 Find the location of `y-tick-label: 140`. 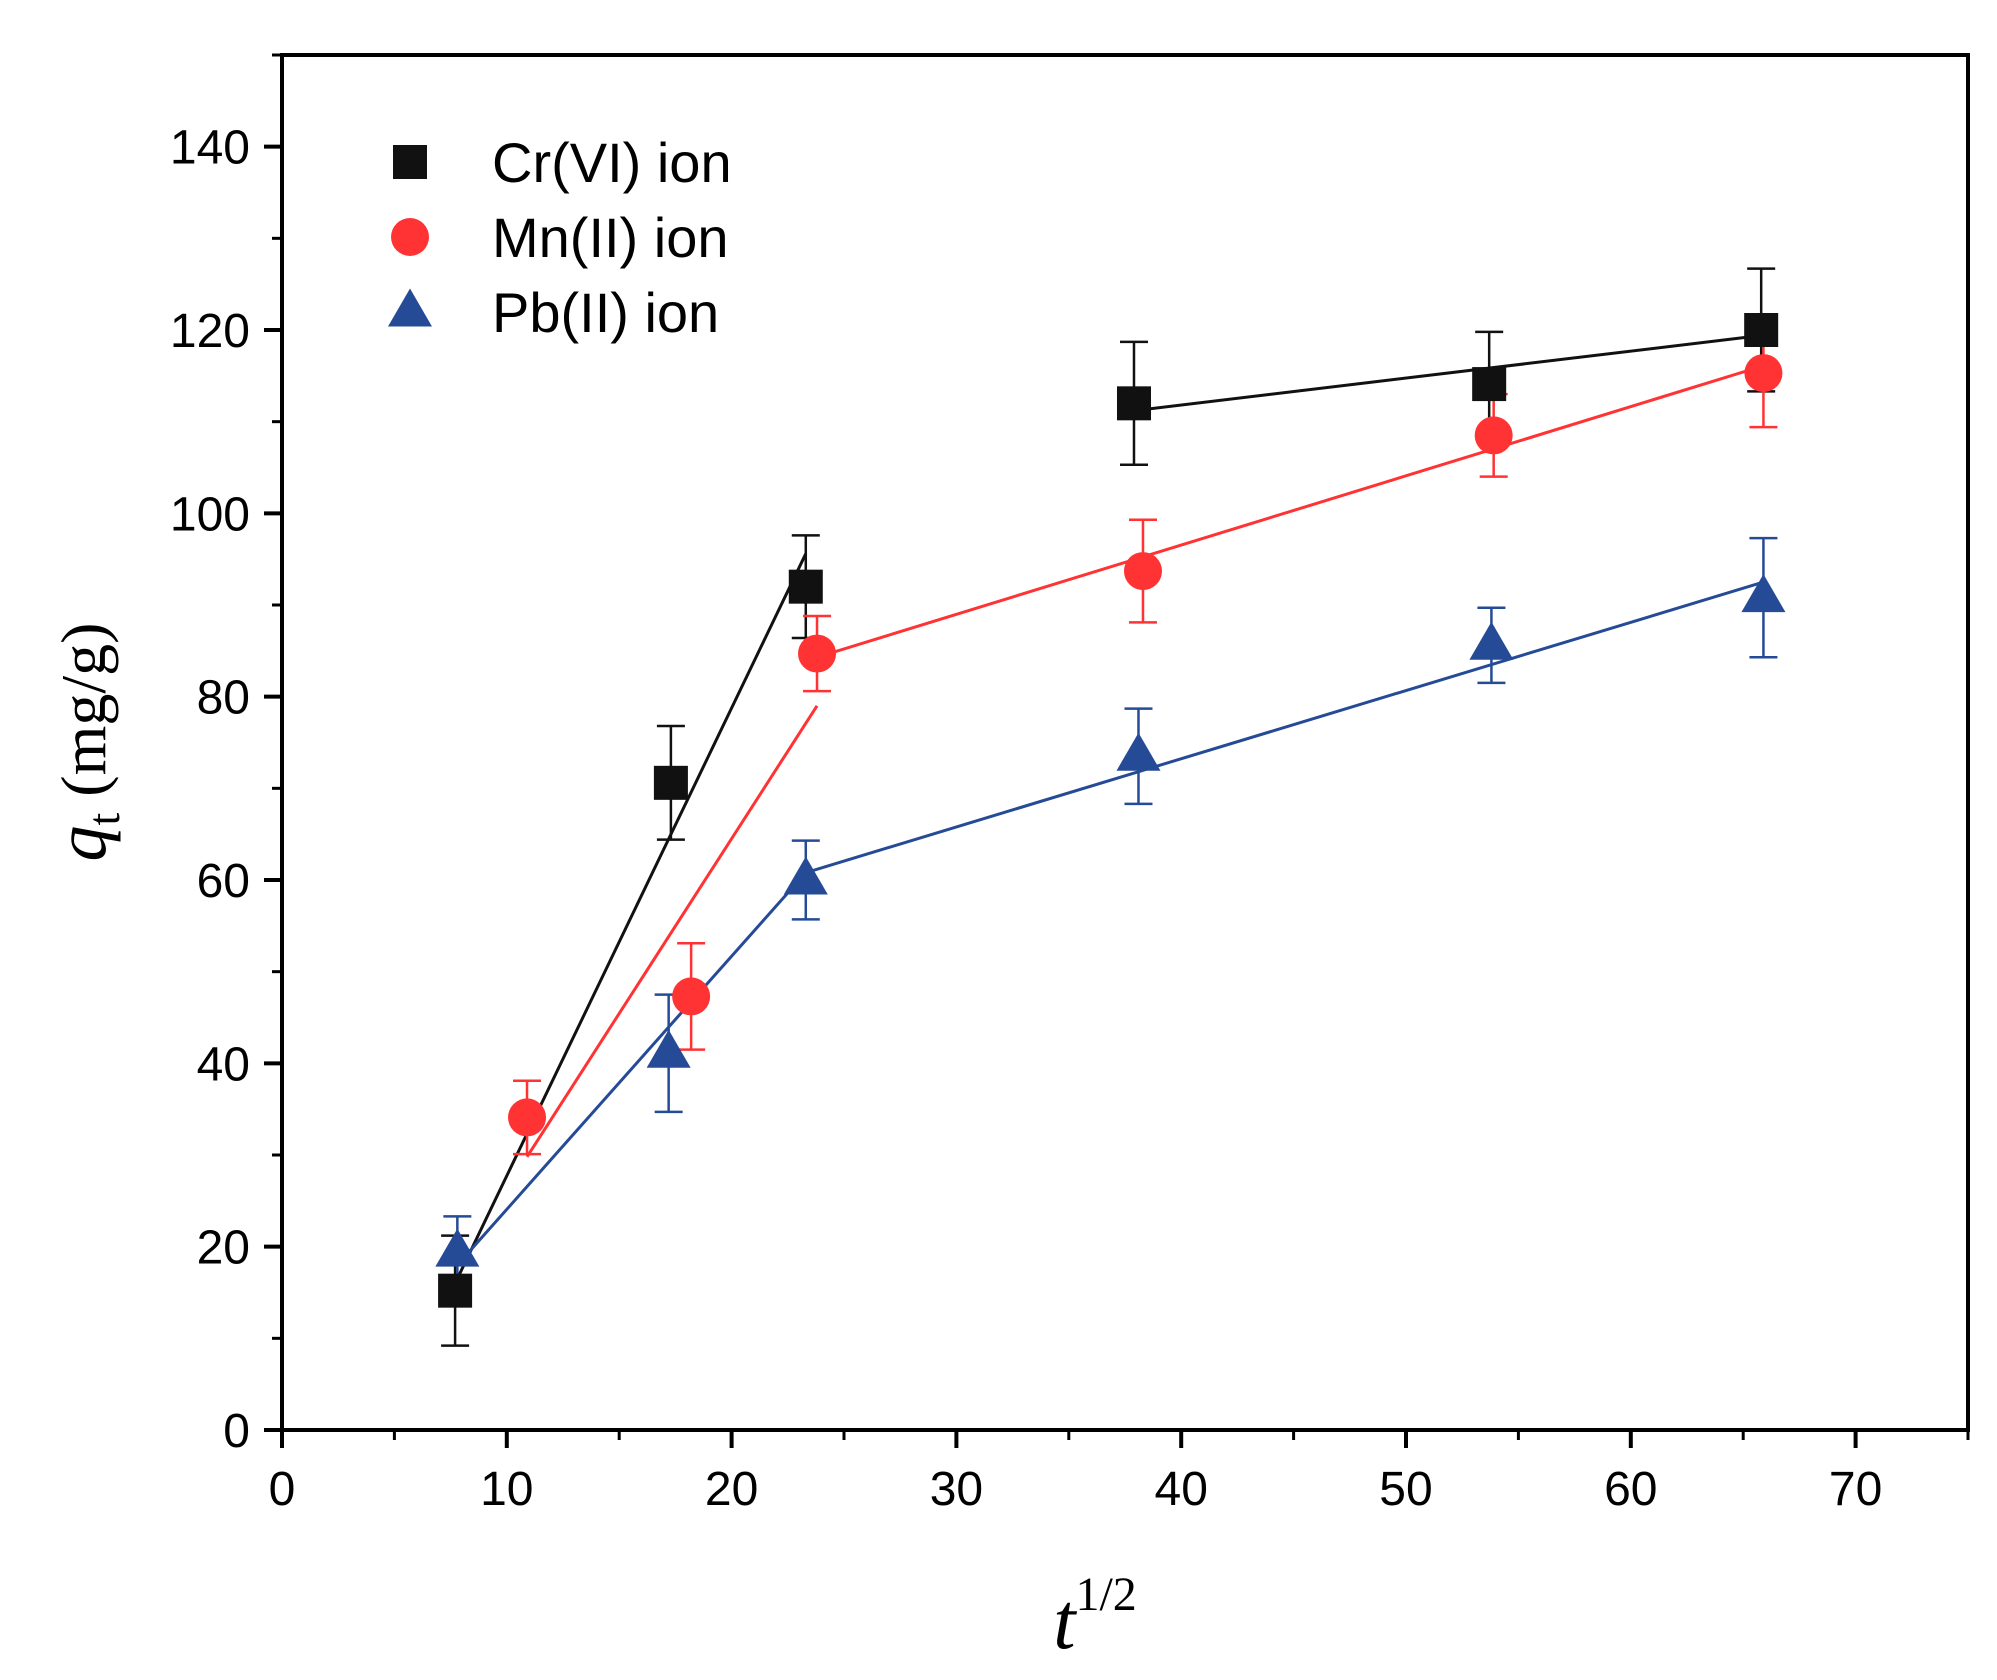

y-tick-label: 140 is located at coordinates (210, 148).